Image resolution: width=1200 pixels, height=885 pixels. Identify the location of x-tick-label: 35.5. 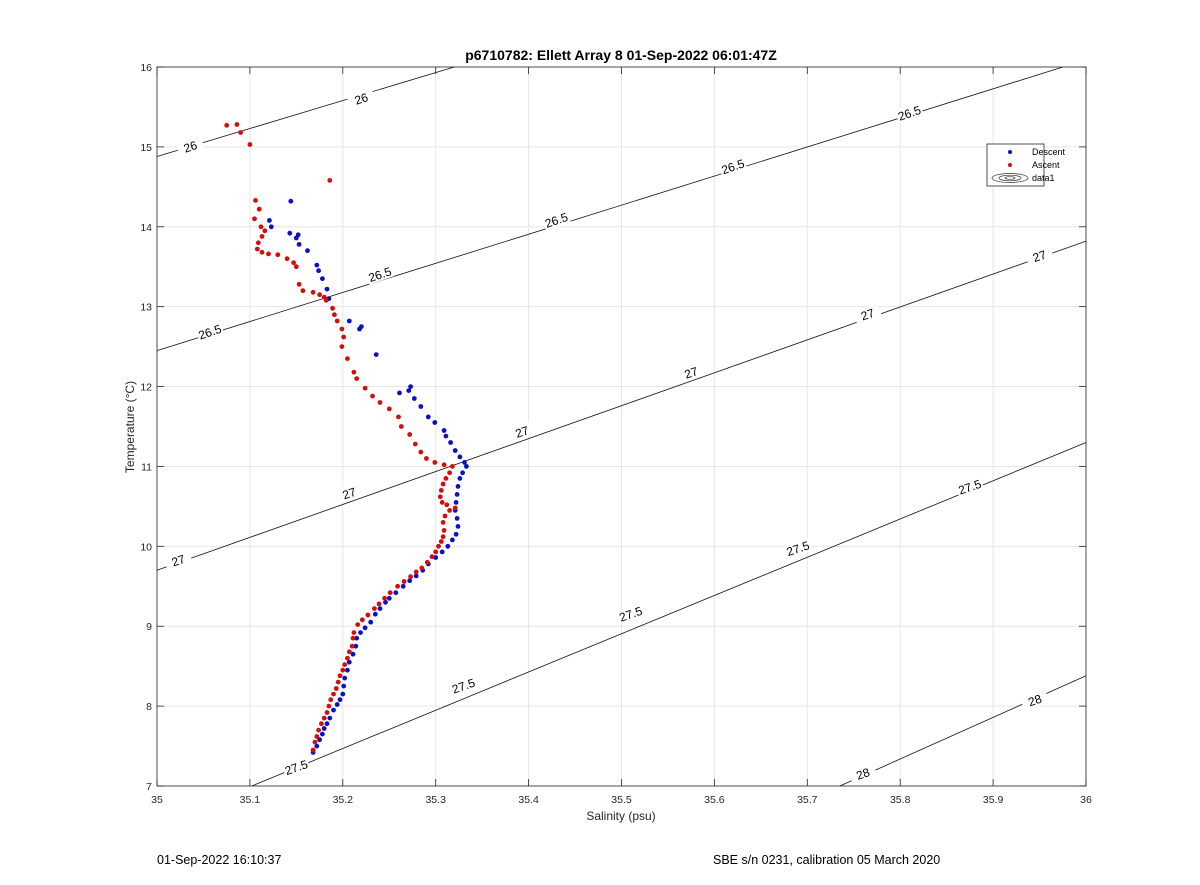
(621, 800).